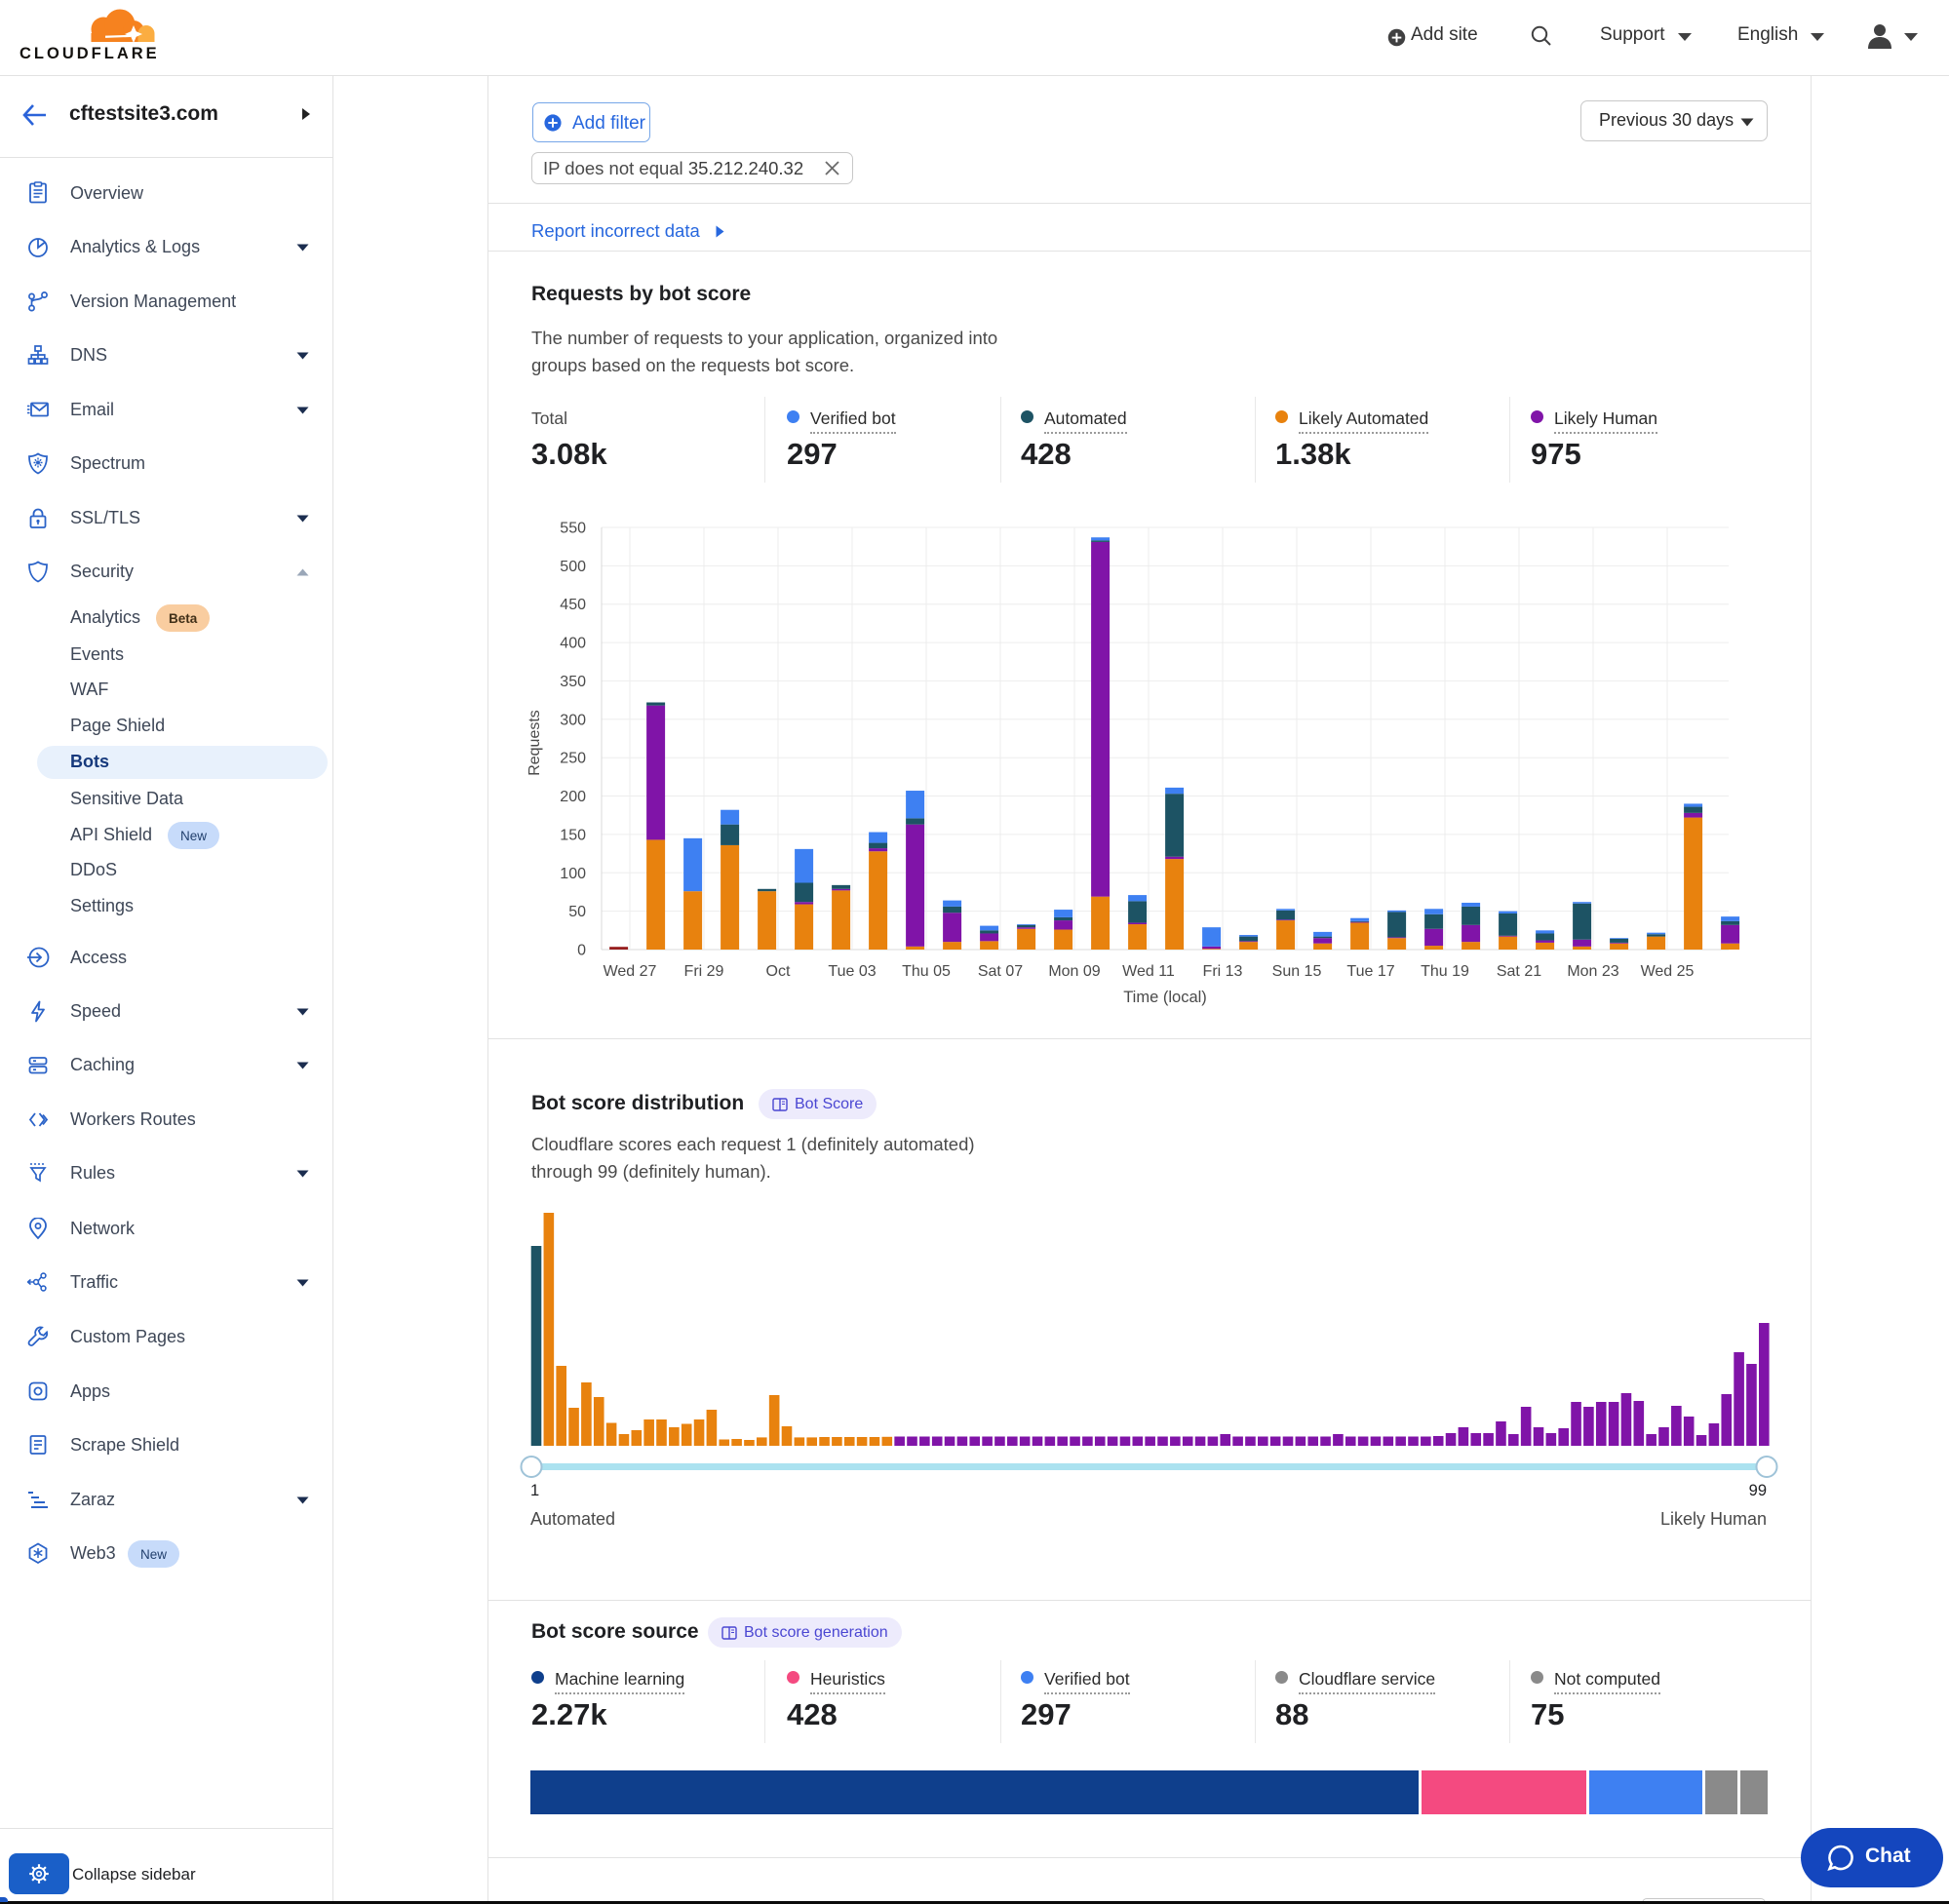 This screenshot has width=1949, height=1904. What do you see at coordinates (573, 529) in the screenshot?
I see `svg-text: 550` at bounding box center [573, 529].